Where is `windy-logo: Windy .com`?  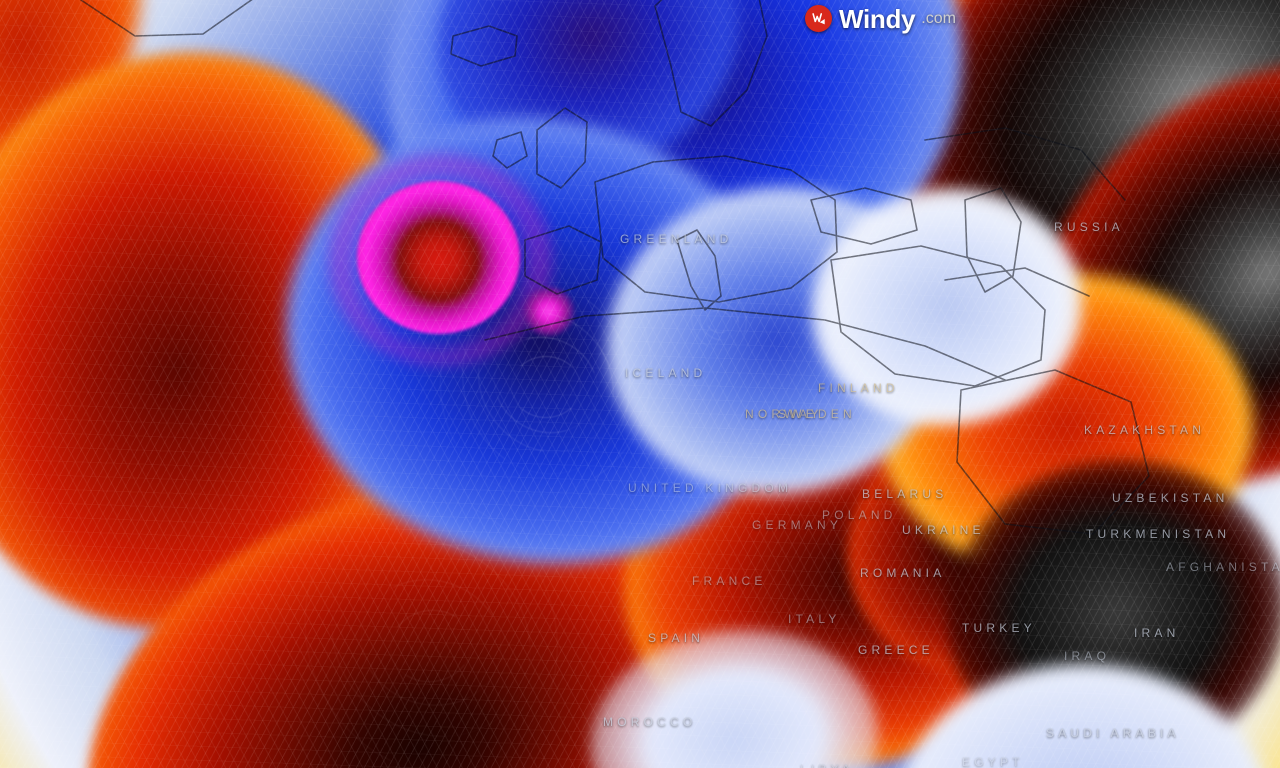 windy-logo: Windy .com is located at coordinates (880, 18).